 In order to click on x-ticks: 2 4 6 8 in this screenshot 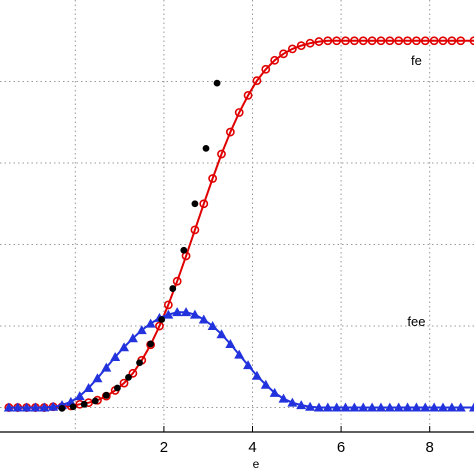, I will do `click(297, 441)`.